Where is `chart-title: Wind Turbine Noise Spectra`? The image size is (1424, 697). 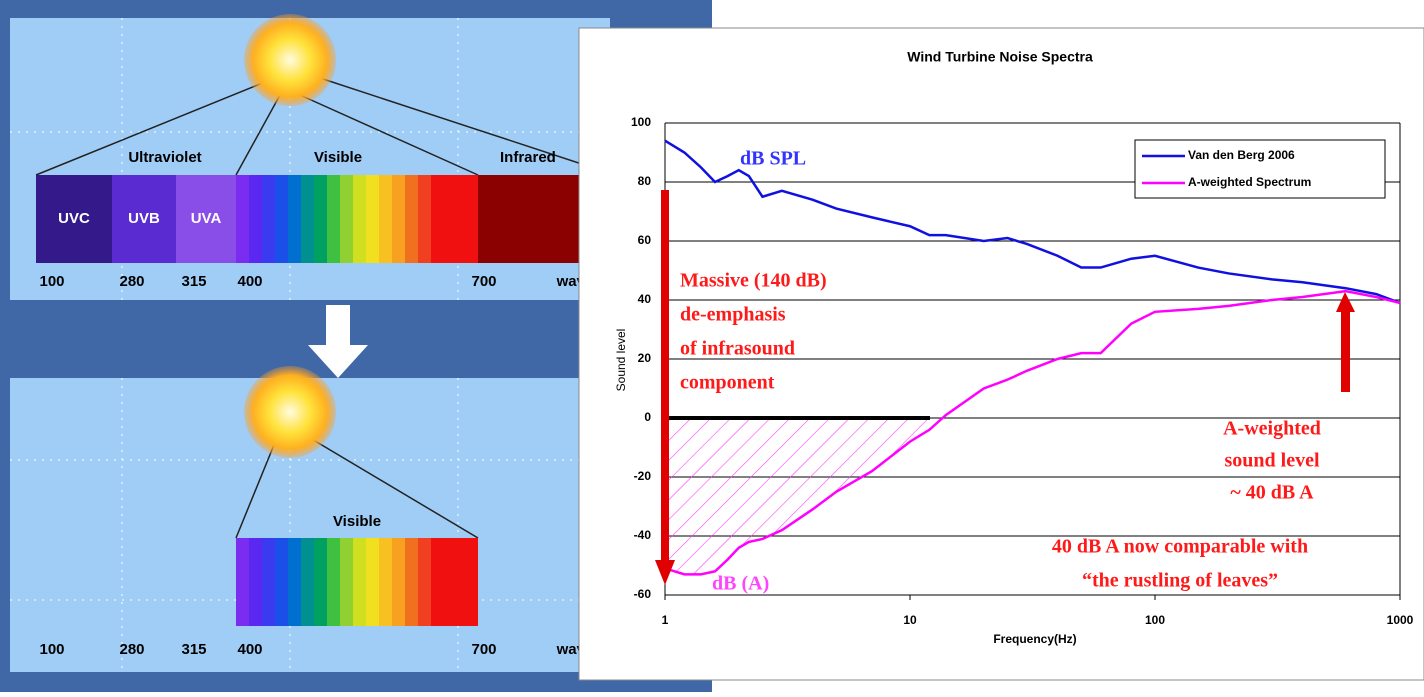
chart-title: Wind Turbine Noise Spectra is located at coordinates (1000, 57).